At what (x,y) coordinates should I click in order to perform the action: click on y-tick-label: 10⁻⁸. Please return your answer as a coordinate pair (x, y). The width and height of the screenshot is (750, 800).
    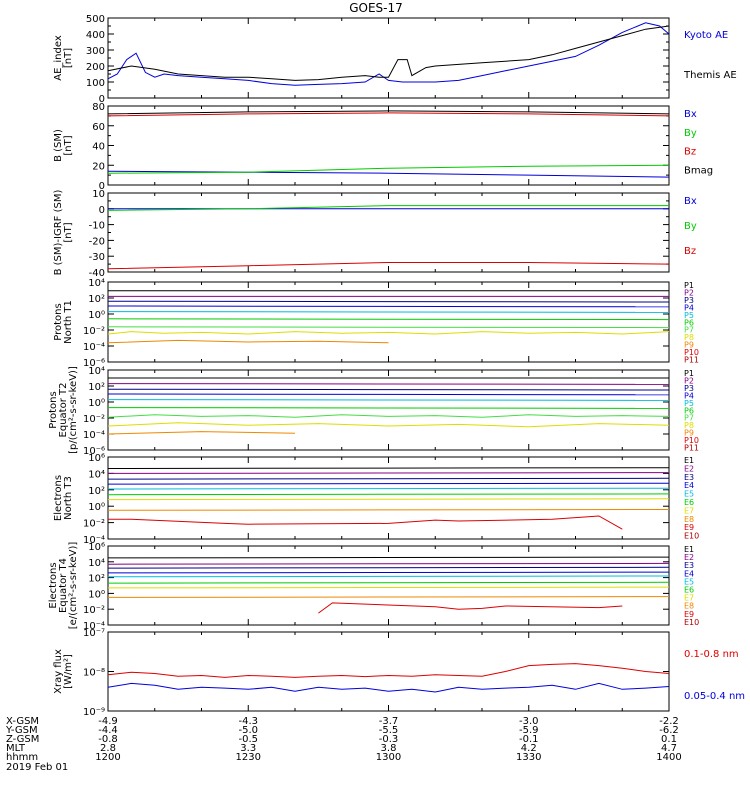
    Looking at the image, I should click on (94, 673).